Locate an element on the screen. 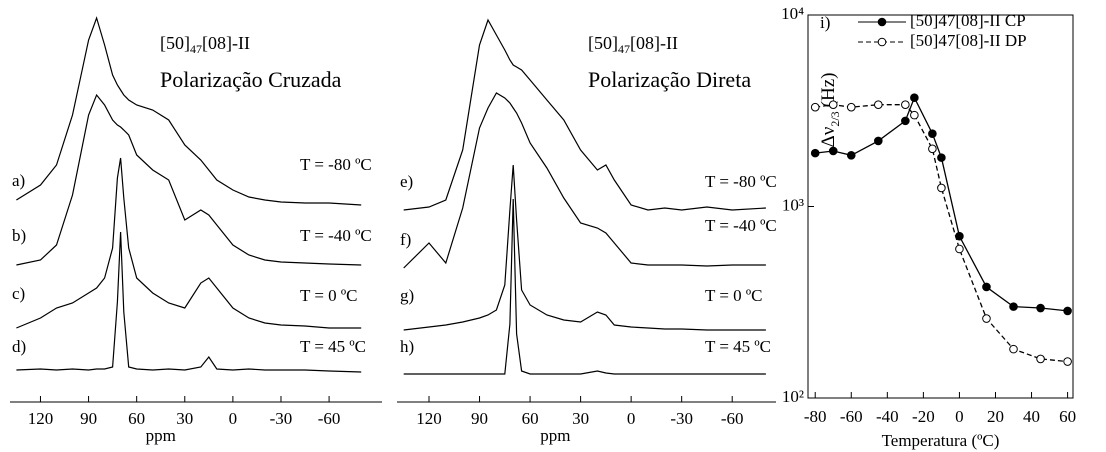  legend-label: [50]47[08]-II DP is located at coordinates (968, 40).